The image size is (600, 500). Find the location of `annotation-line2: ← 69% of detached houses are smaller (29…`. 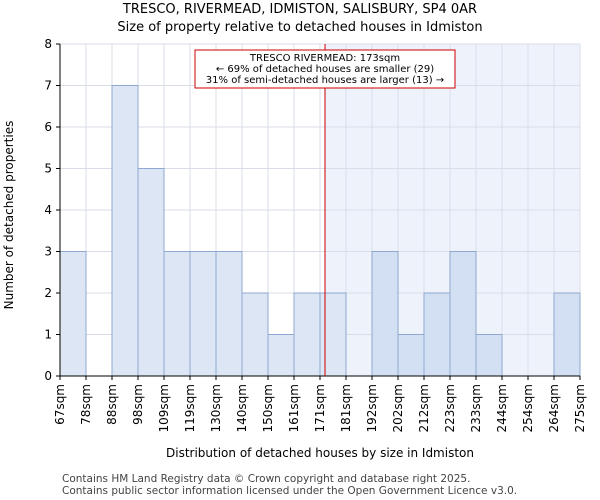

annotation-line2: ← 69% of detached houses are smaller (29… is located at coordinates (325, 69).